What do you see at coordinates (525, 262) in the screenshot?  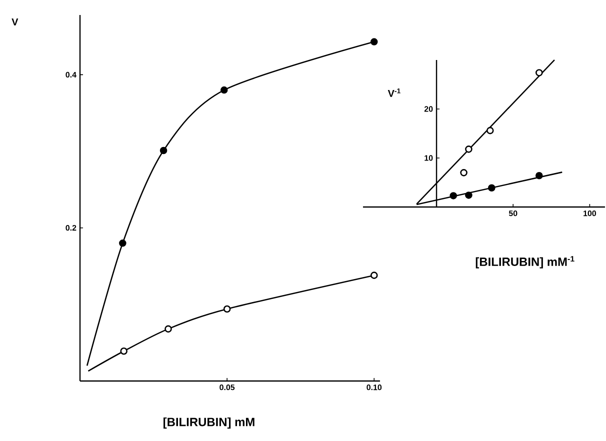 I see `x-axis-title: [BILIRUBIN] mM$^{-1}$` at bounding box center [525, 262].